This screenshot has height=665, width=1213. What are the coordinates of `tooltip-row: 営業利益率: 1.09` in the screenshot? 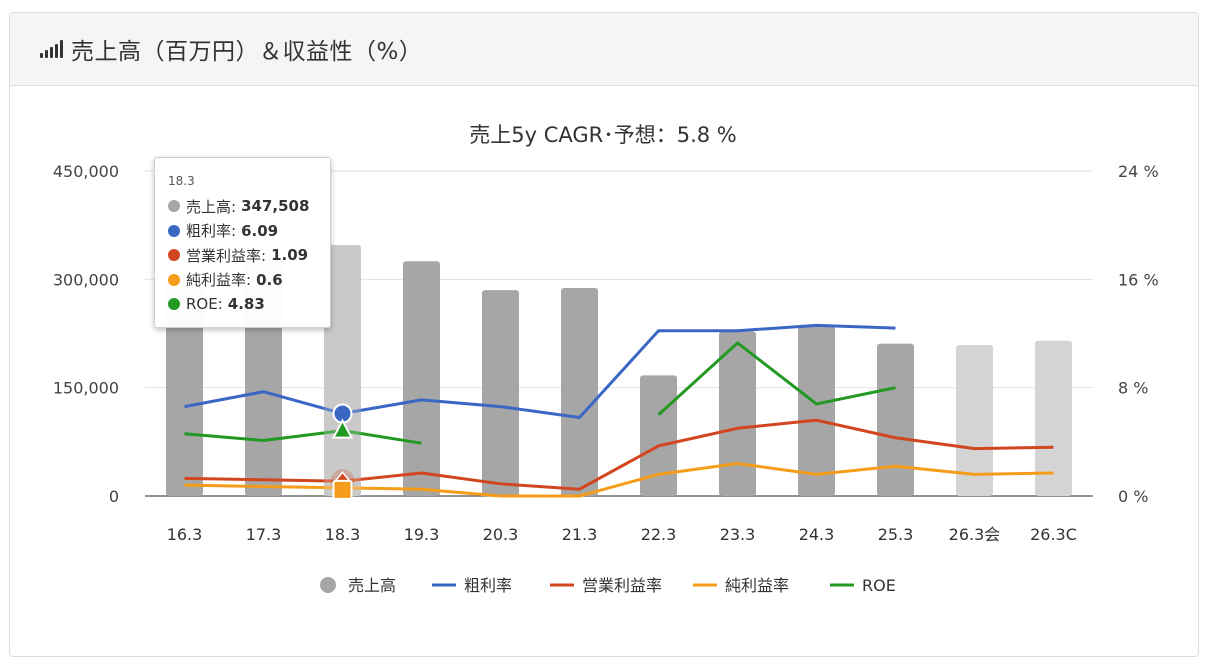 It's located at (249, 255).